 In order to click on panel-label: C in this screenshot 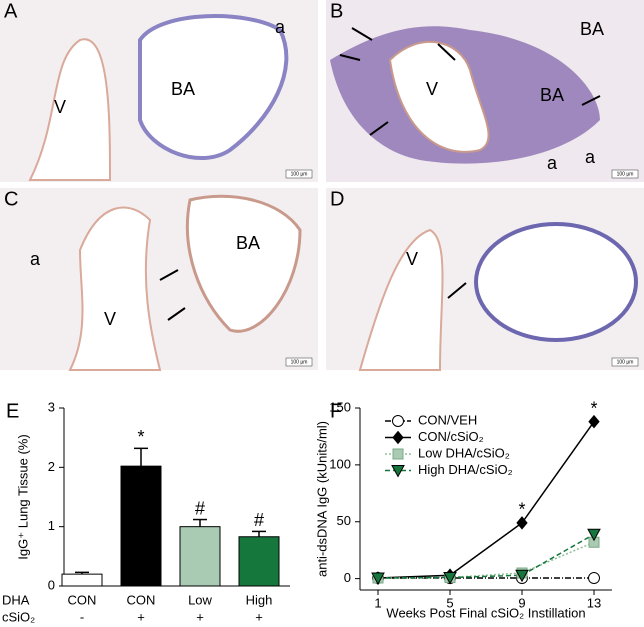, I will do `click(11, 199)`.